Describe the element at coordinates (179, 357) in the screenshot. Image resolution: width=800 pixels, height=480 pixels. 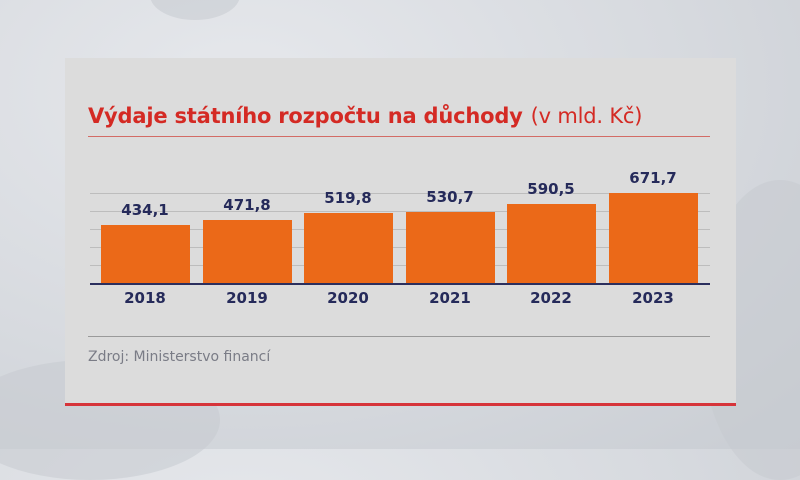
I see `source-note: Zdroj: Ministerstvo financí` at that location.